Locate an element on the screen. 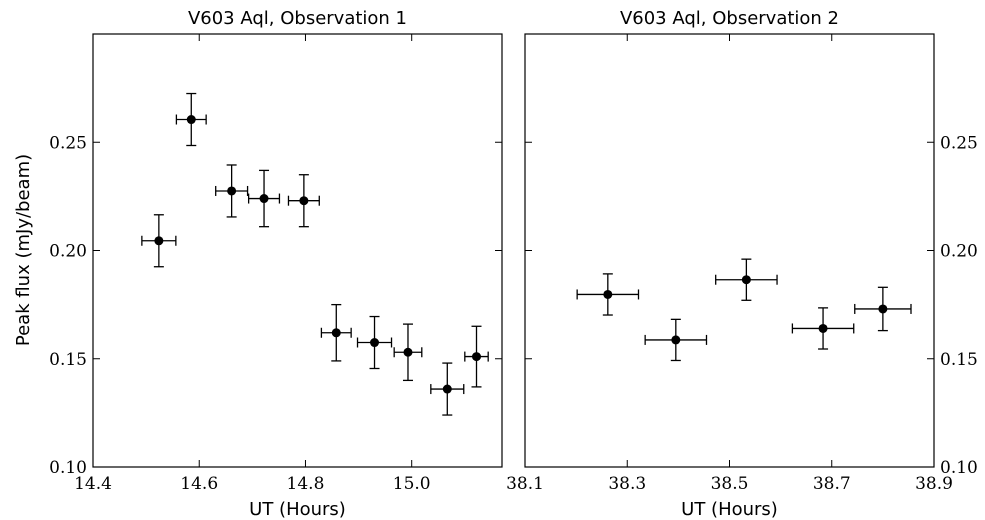  y-axis-label: Peak flux (mJy/beam) is located at coordinates (23, 250).